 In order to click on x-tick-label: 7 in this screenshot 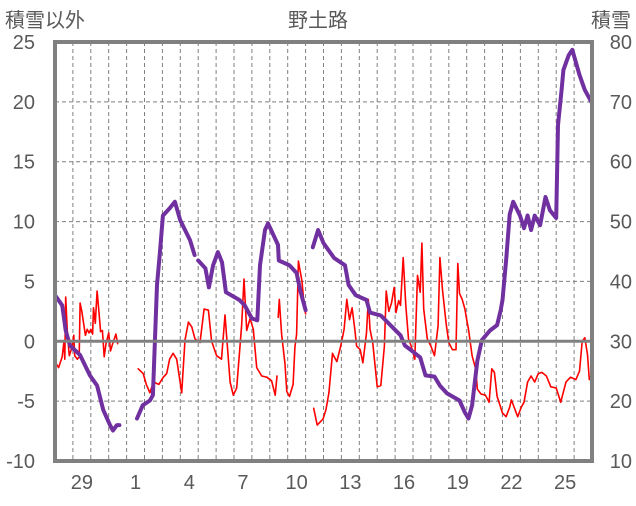, I will do `click(242, 483)`.